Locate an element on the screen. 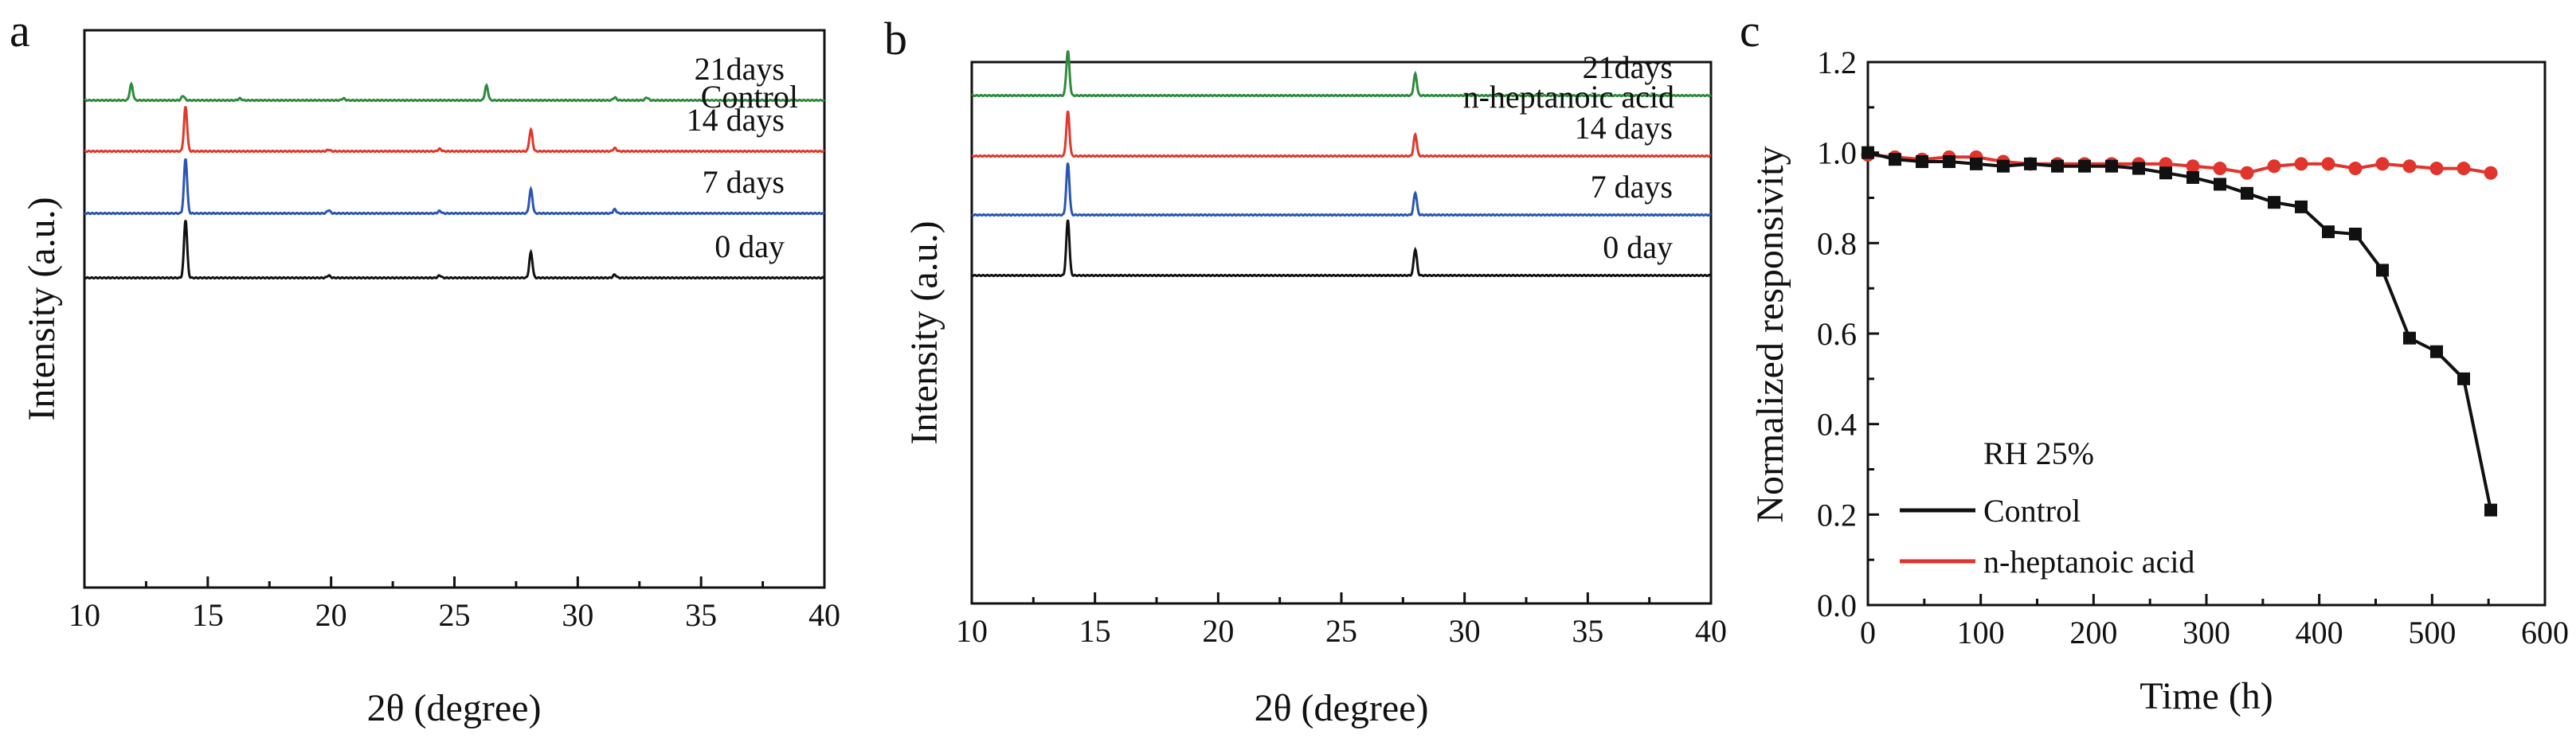 The height and width of the screenshot is (742, 2576). y-tick-label: 1.0 is located at coordinates (1837, 153).